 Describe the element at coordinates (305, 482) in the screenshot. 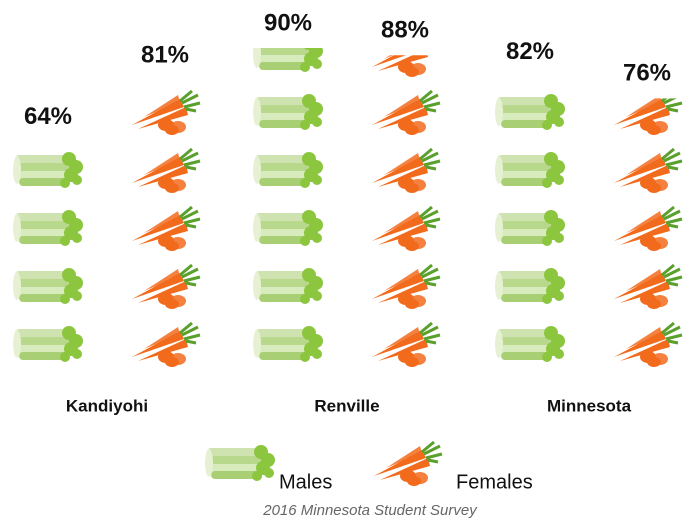

I see `legend-label: Males` at that location.